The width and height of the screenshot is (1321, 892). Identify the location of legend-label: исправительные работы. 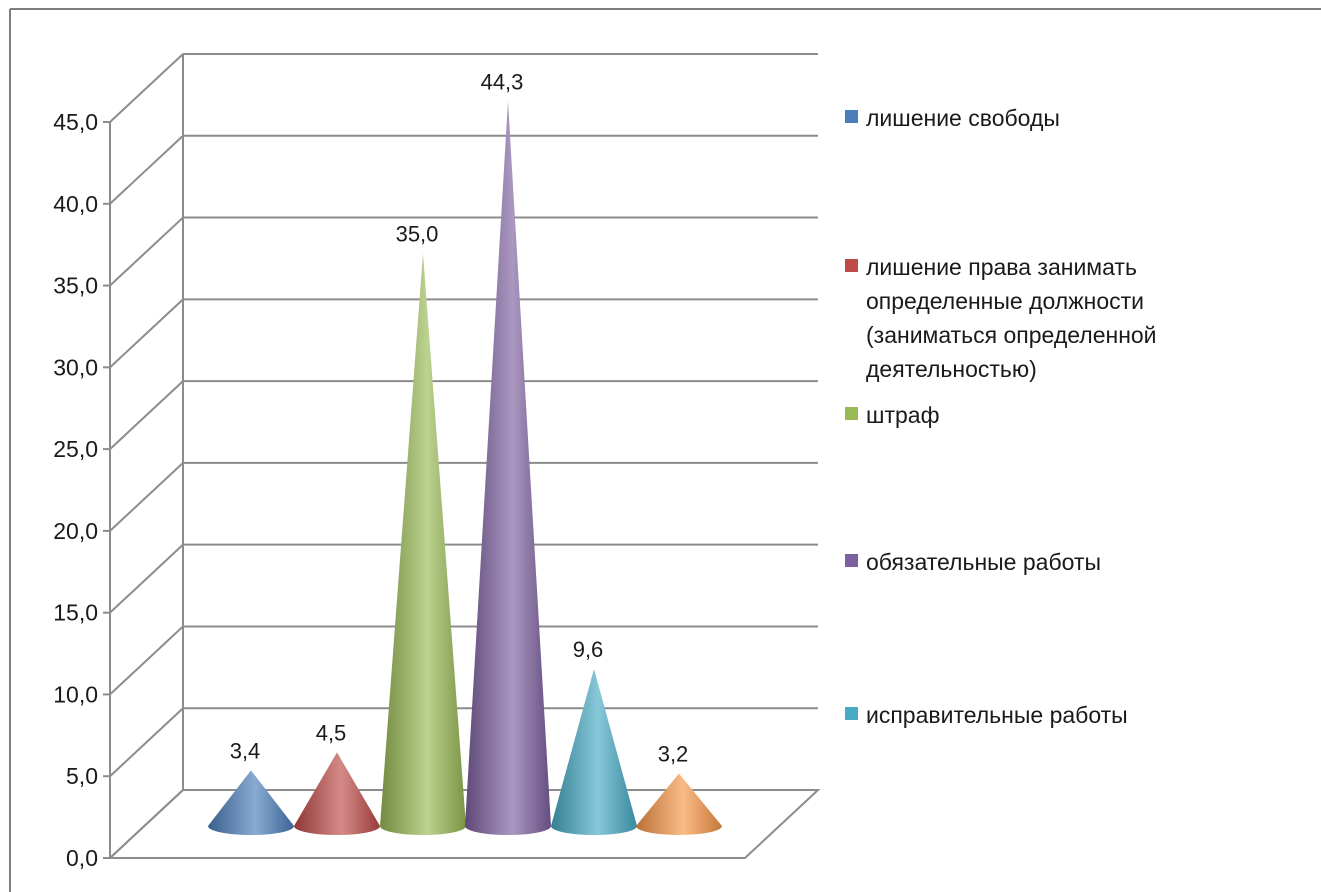
(997, 715).